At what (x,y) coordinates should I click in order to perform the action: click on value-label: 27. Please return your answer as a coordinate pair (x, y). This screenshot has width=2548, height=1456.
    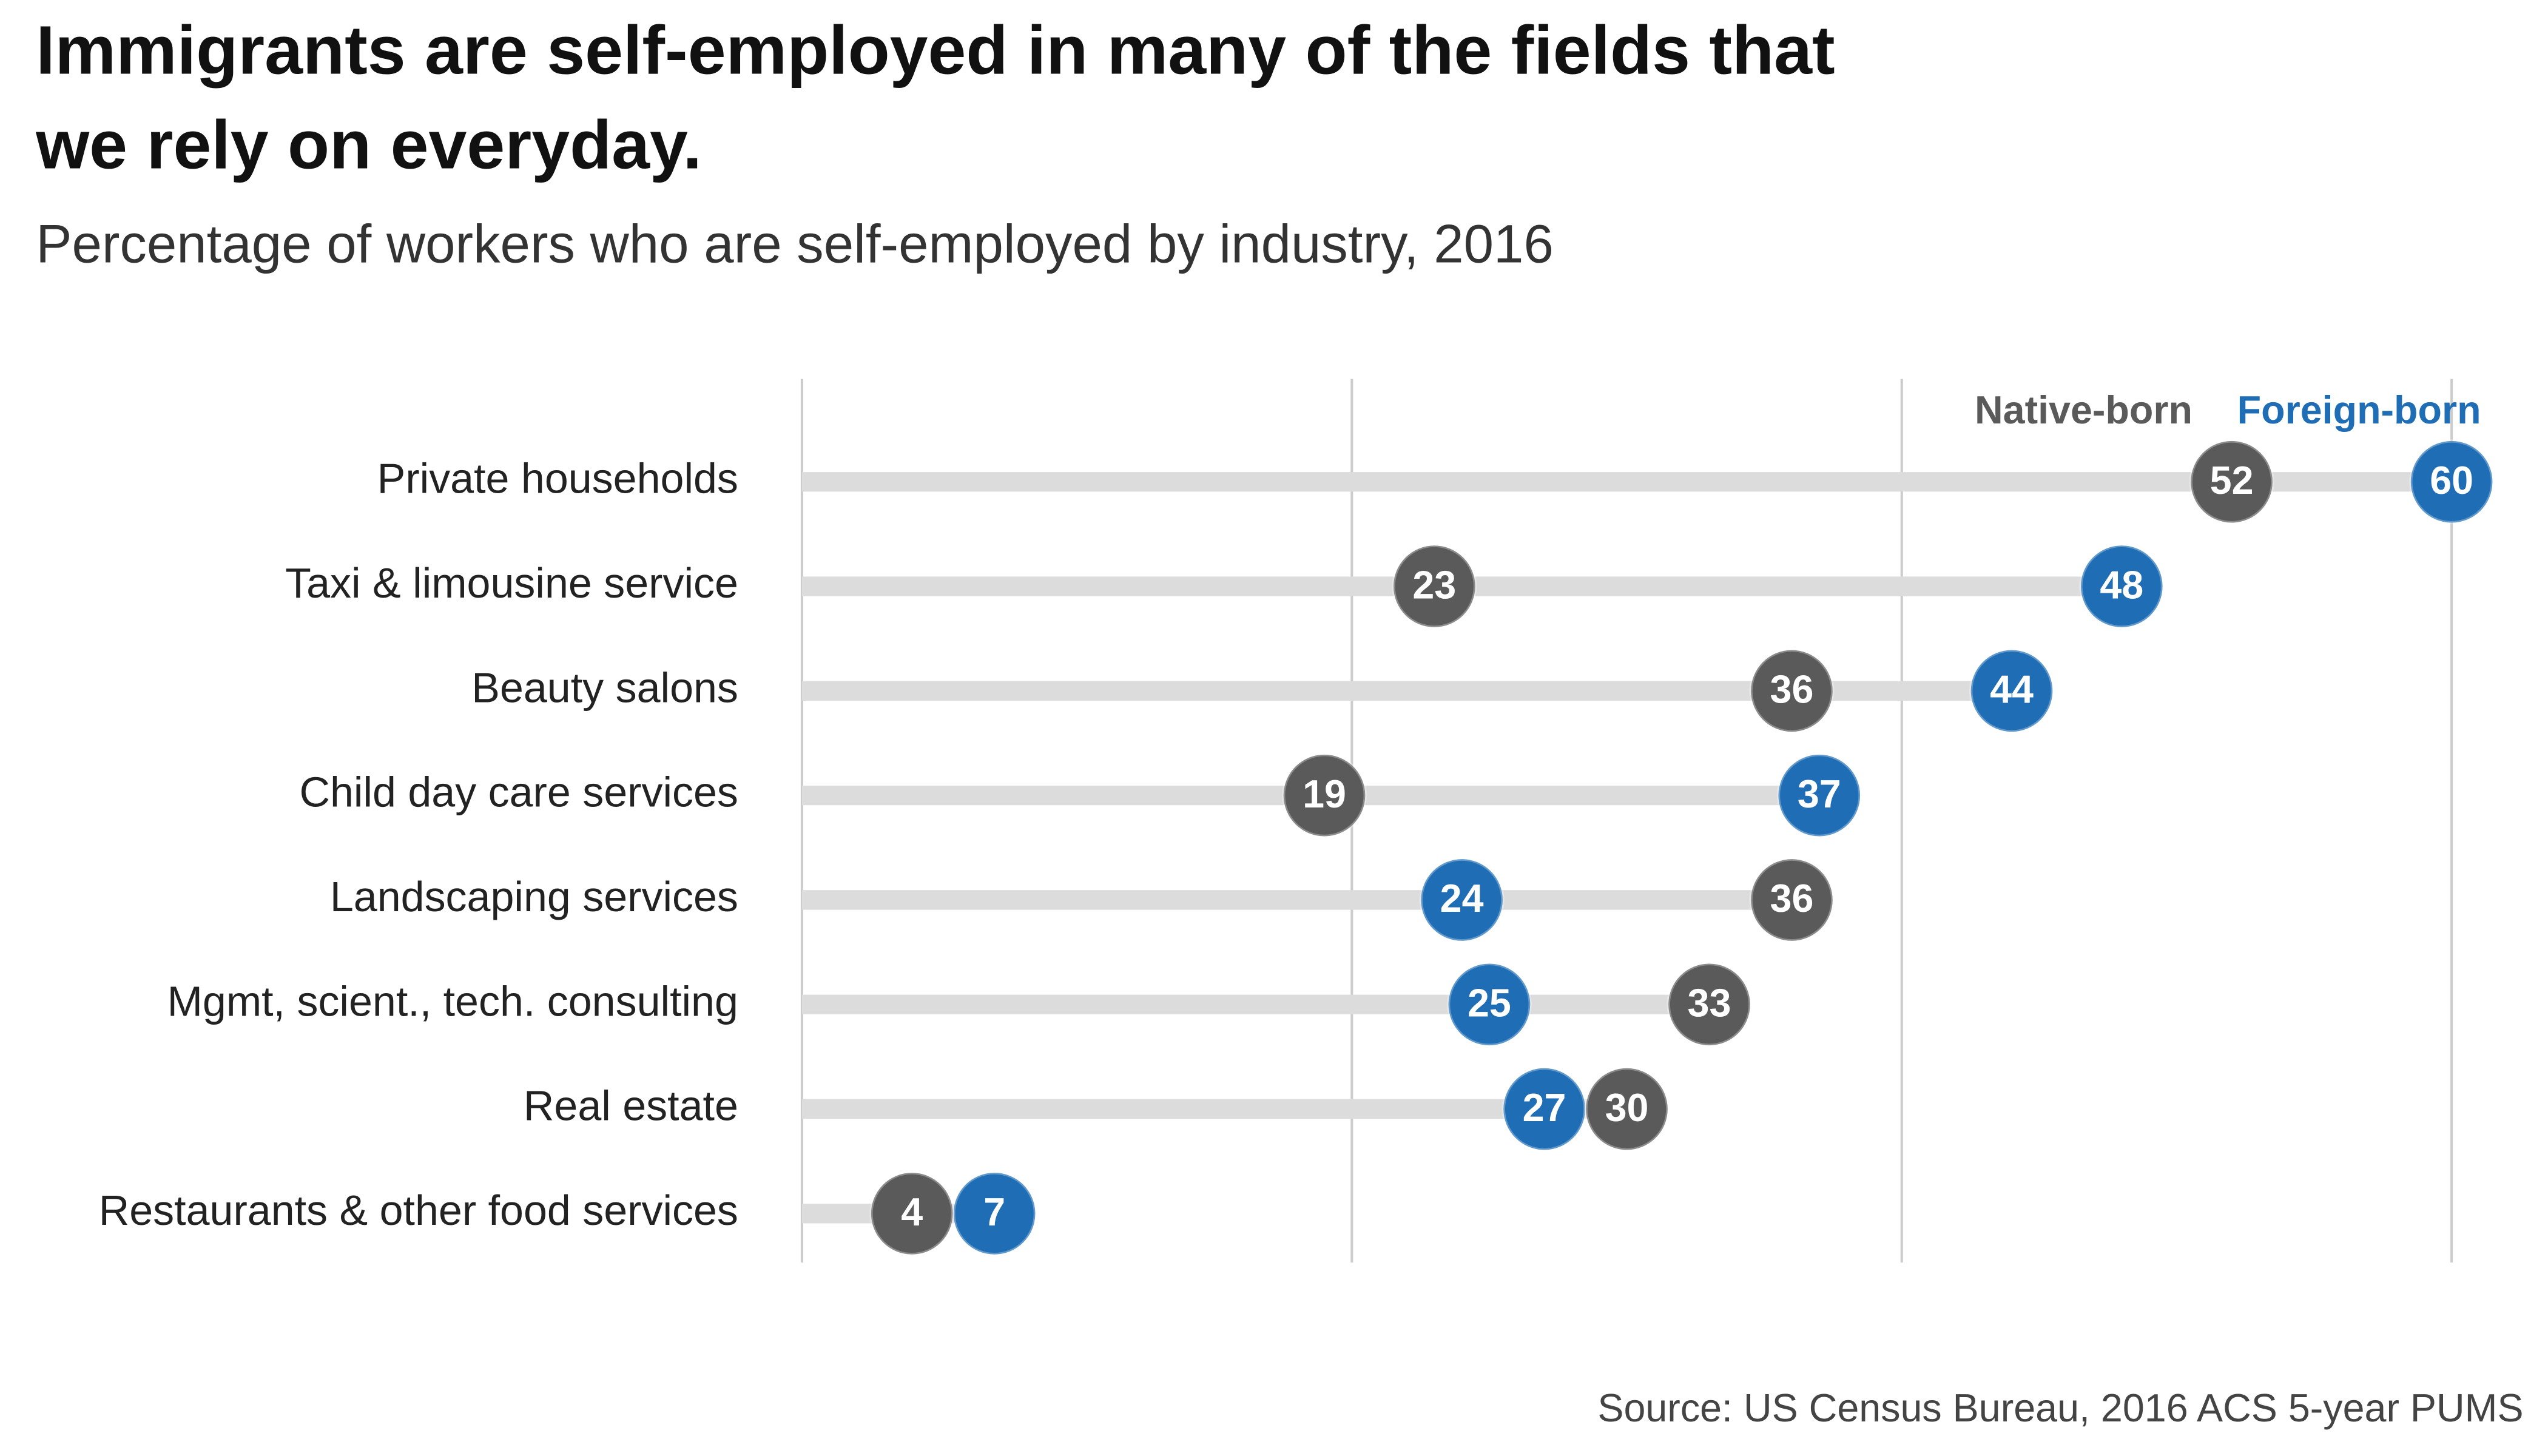
    Looking at the image, I should click on (1544, 1108).